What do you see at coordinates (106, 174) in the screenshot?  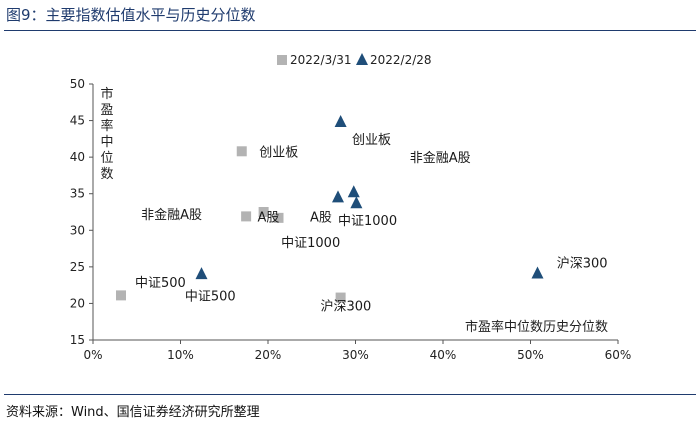 I see `y-axis-title-char: 数` at bounding box center [106, 174].